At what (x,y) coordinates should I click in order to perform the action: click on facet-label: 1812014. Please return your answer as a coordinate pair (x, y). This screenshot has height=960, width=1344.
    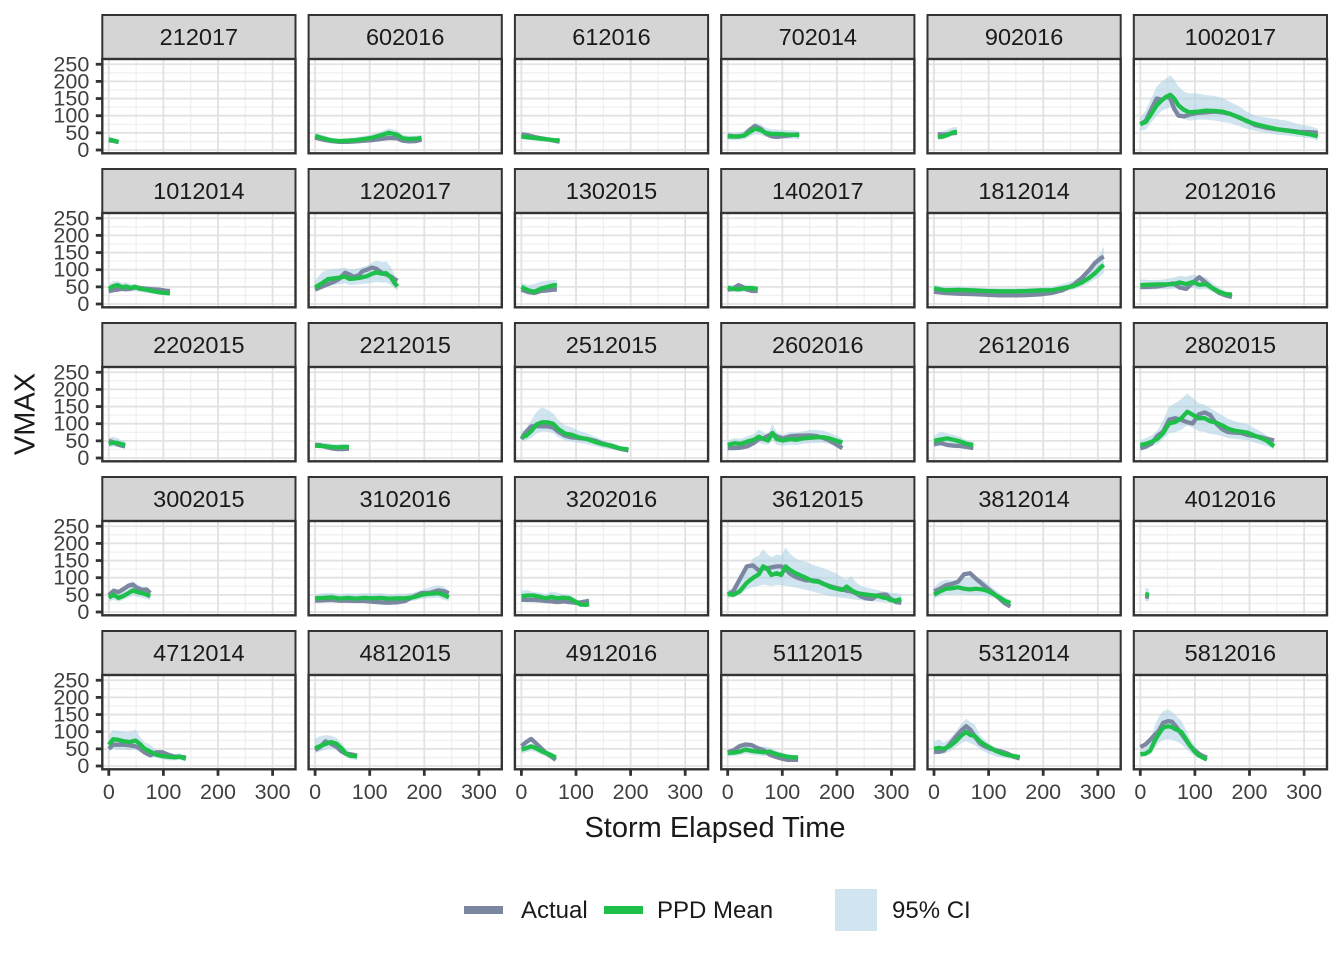
    Looking at the image, I should click on (1024, 191).